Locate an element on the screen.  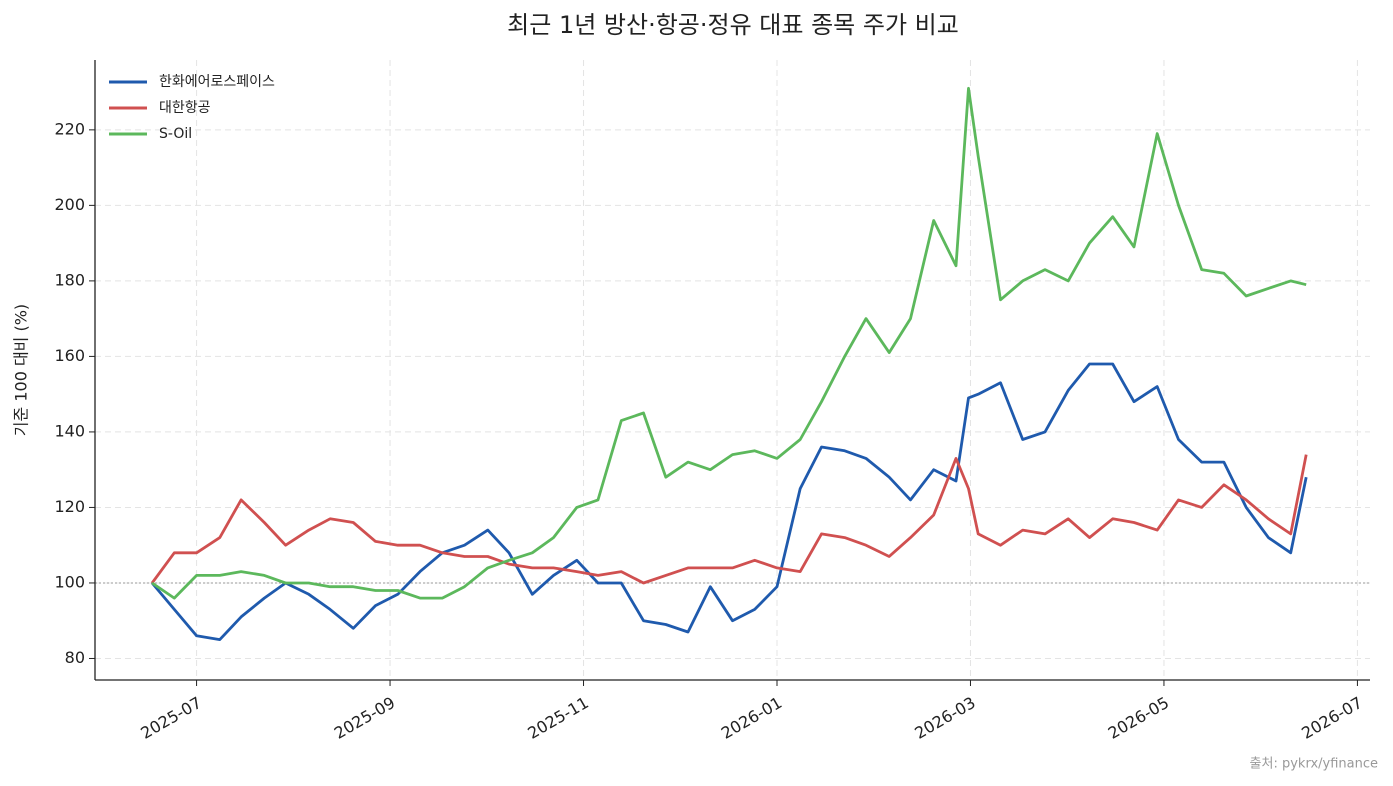
y-axis-label: 기준 100 대비 (%) is located at coordinates (21, 370).